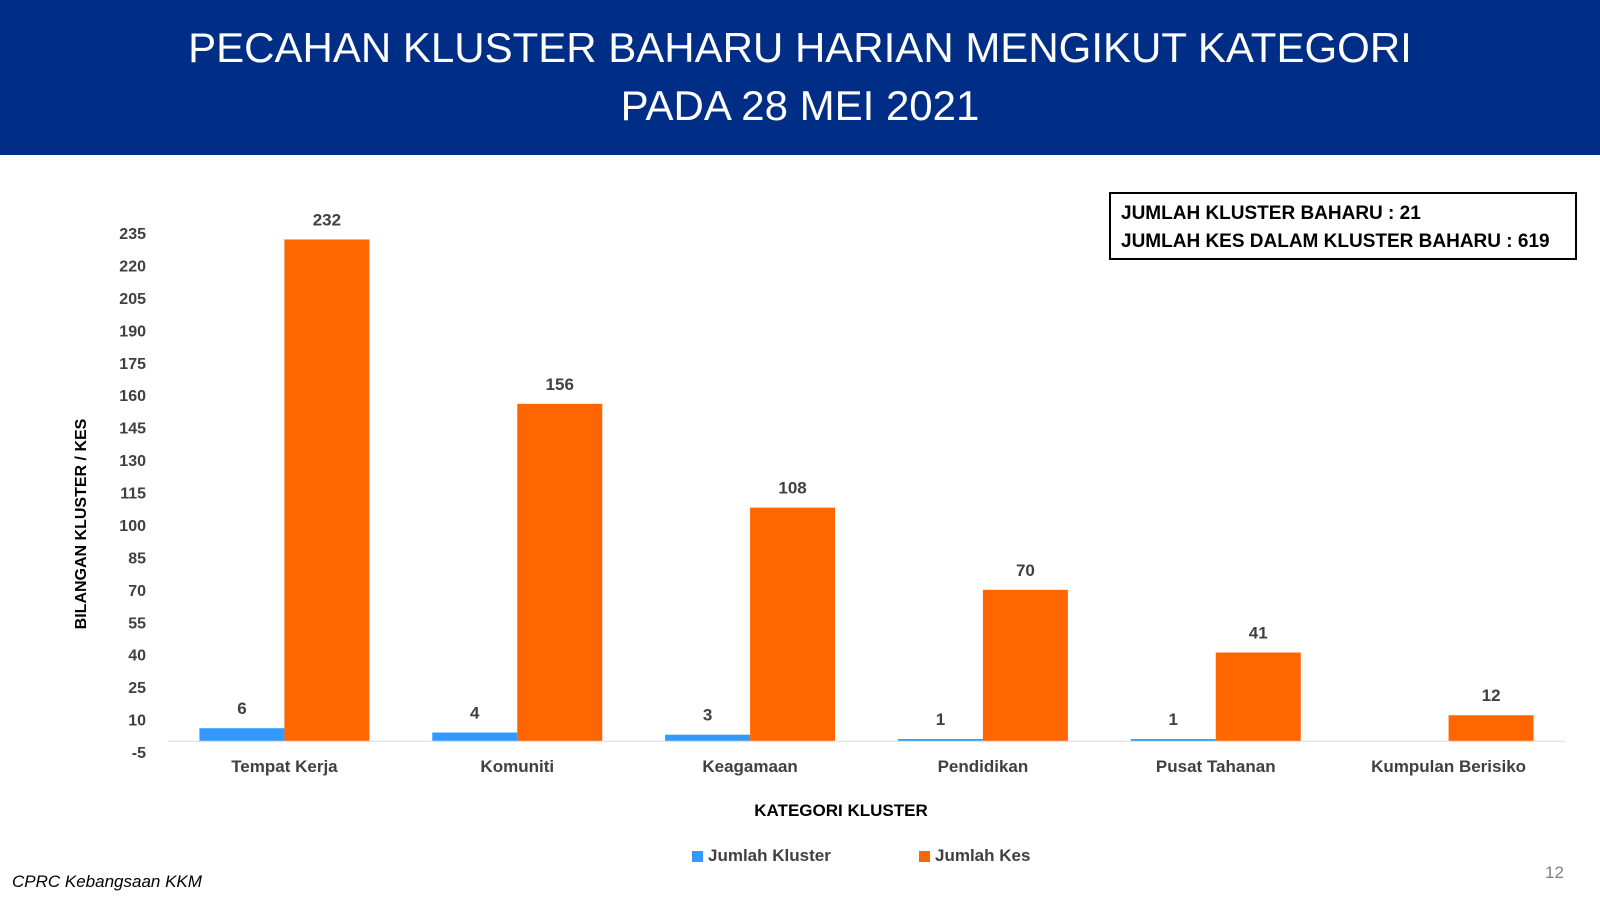 The image size is (1600, 900). Describe the element at coordinates (1448, 766) in the screenshot. I see `x-tick-label: Kumpulan Berisiko` at that location.